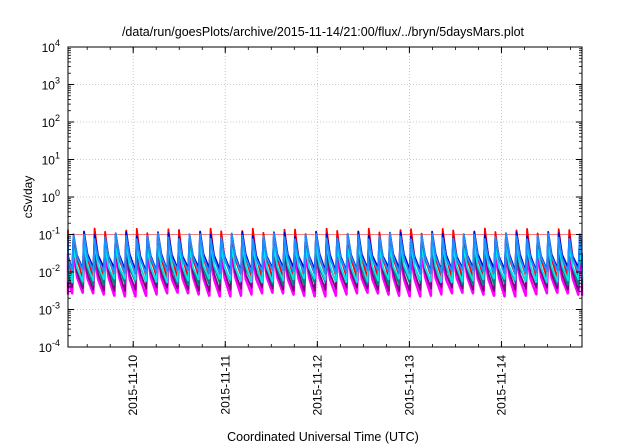 The width and height of the screenshot is (640, 448). What do you see at coordinates (49, 309) in the screenshot?
I see `y-tick-label: 10⁻³` at bounding box center [49, 309].